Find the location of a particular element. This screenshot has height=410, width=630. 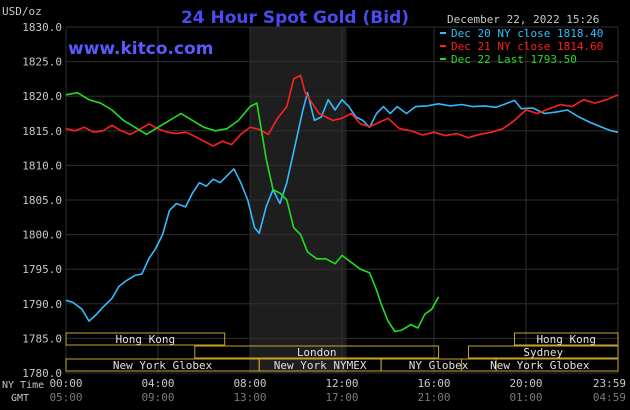

y-tick-label: 1795.0 is located at coordinates (42, 269).